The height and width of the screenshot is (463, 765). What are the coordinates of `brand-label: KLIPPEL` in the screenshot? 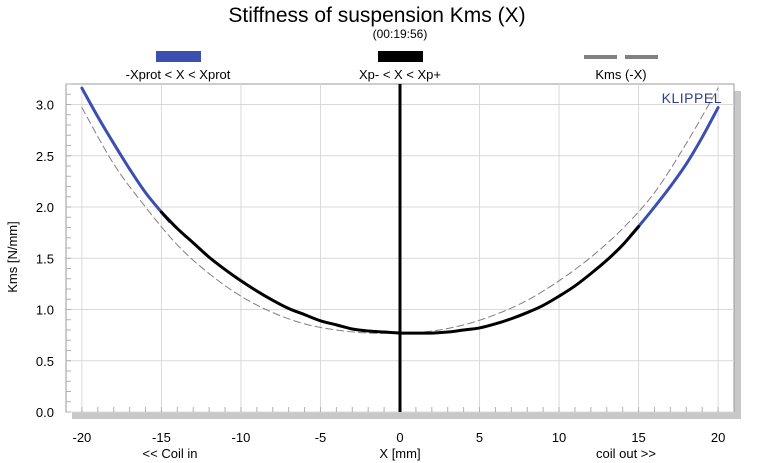 It's located at (692, 98).